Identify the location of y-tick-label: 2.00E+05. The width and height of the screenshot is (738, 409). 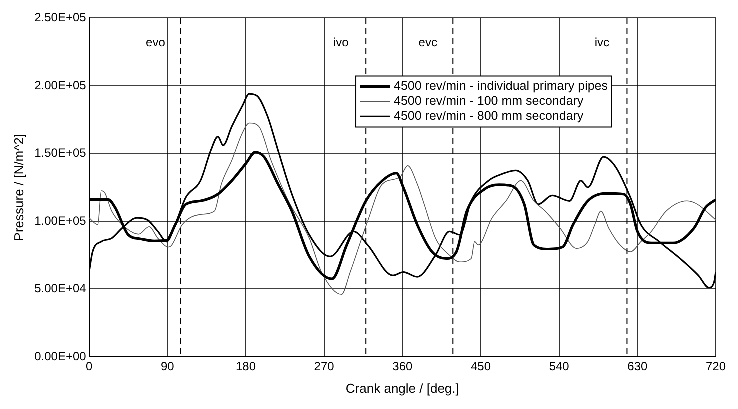
(60, 85).